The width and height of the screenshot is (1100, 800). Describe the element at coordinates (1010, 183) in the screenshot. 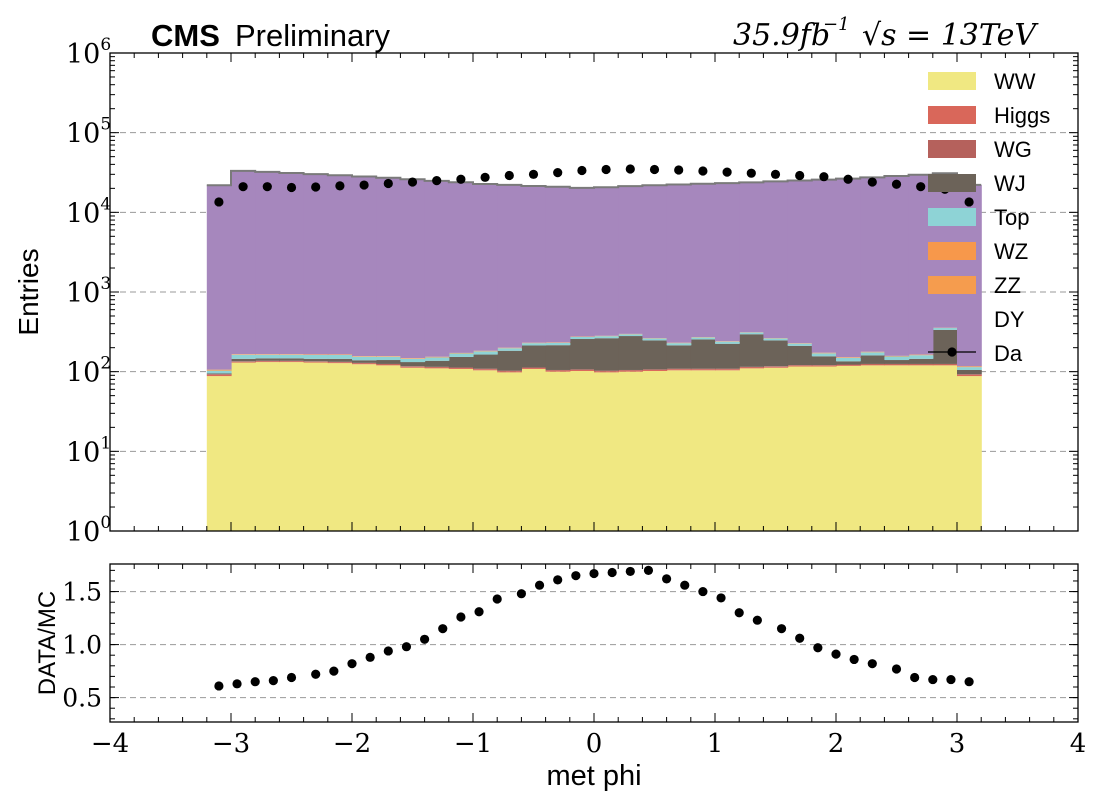

I see `legend-label-wj: WJ` at that location.